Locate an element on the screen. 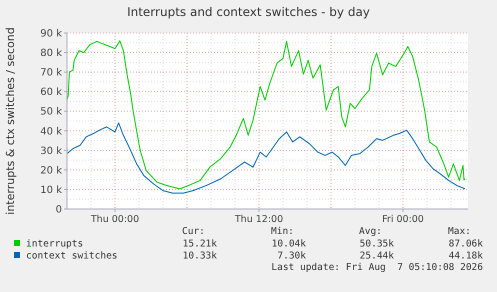  y-tick-label: 90 k is located at coordinates (51, 34).